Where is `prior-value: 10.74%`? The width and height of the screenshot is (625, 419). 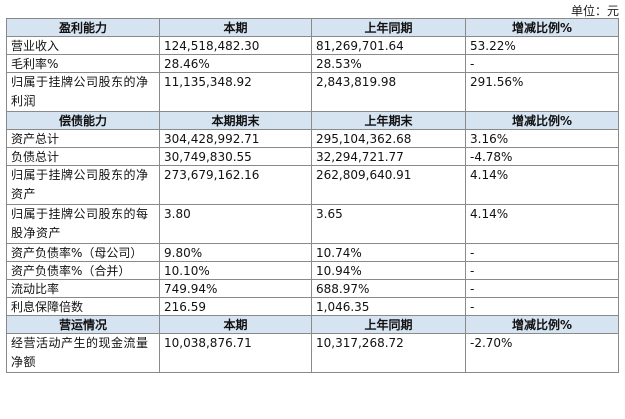
prior-value: 10.74% is located at coordinates (388, 252).